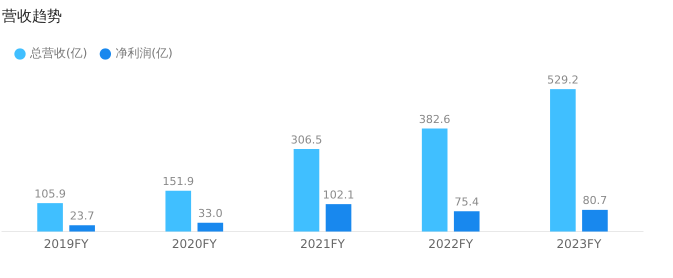 This screenshot has height=278, width=673. What do you see at coordinates (82, 216) in the screenshot?
I see `data-label: 23.7` at bounding box center [82, 216].